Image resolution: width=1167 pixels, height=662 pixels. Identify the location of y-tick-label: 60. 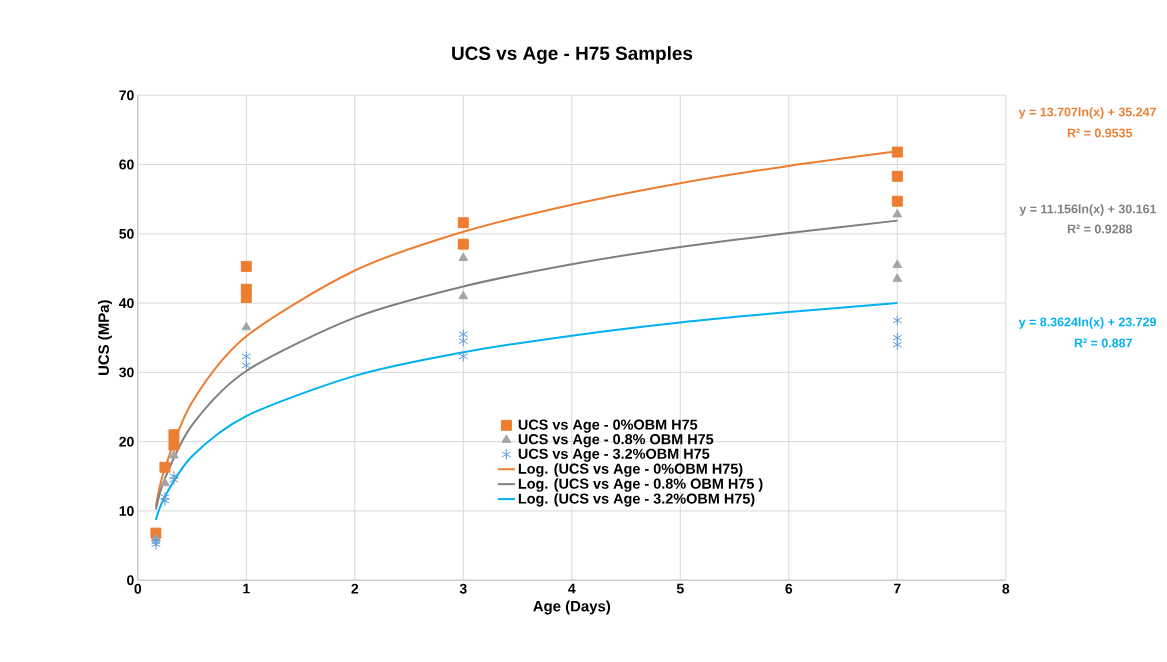
(126, 164).